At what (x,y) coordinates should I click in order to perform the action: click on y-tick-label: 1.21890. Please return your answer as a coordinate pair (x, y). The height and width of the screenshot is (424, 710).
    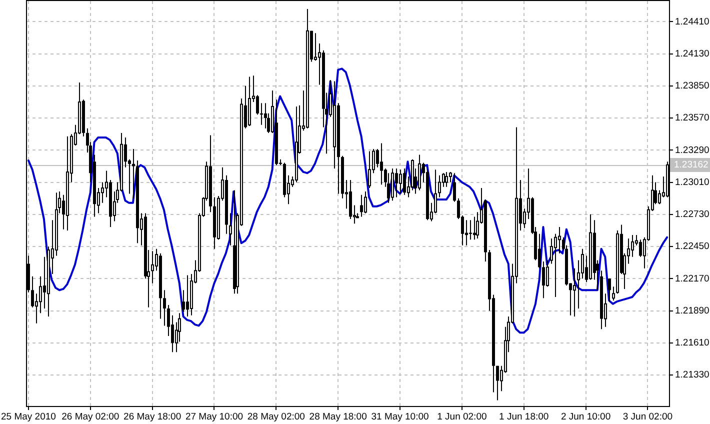
    Looking at the image, I should click on (692, 310).